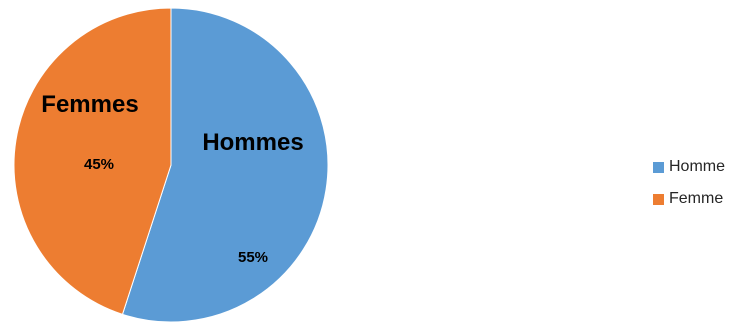 Image resolution: width=756 pixels, height=322 pixels. What do you see at coordinates (658, 167) in the screenshot?
I see `legend-swatch-homme` at bounding box center [658, 167].